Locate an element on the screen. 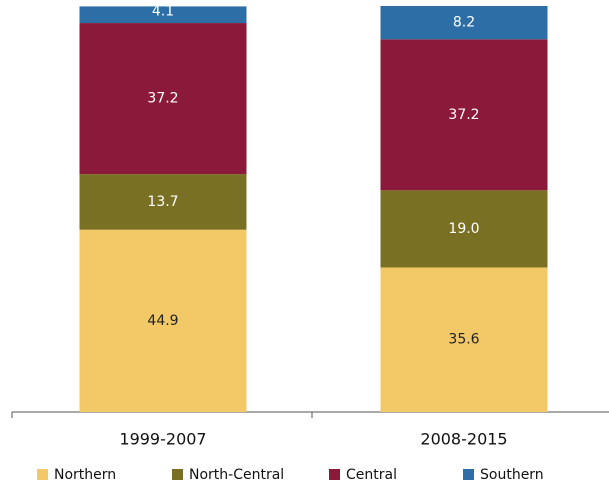 Image resolution: width=609 pixels, height=487 pixels. data-label: 44.9 is located at coordinates (162, 321).